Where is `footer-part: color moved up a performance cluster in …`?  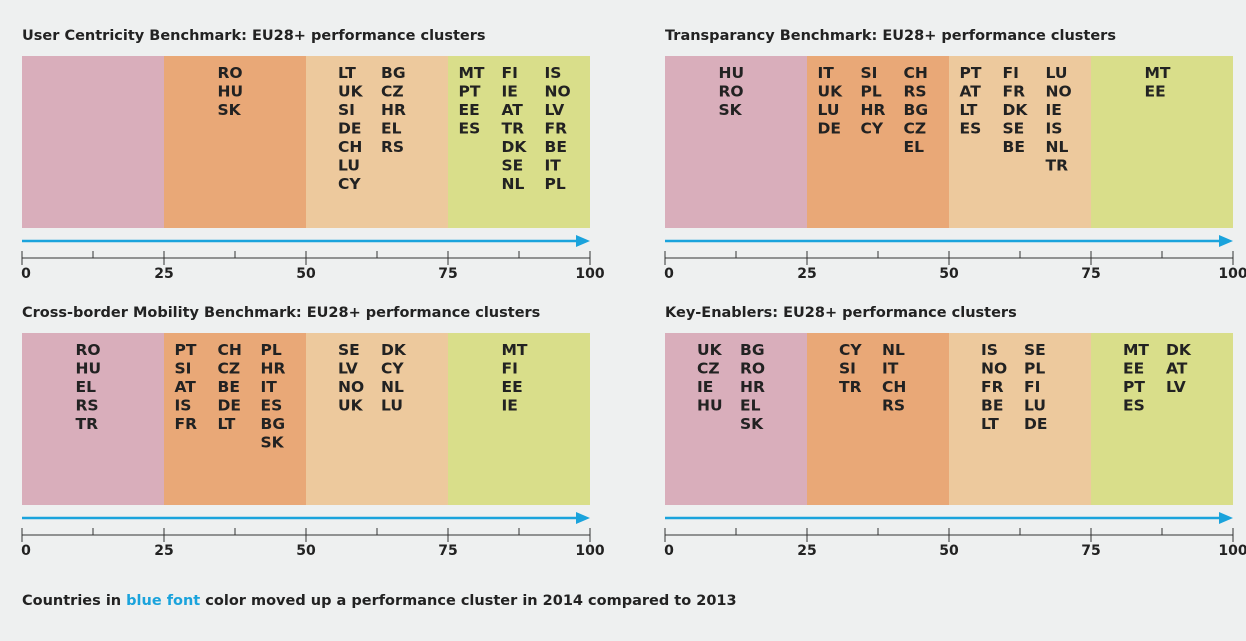
footer-part: color moved up a performance cluster in … is located at coordinates (468, 601).